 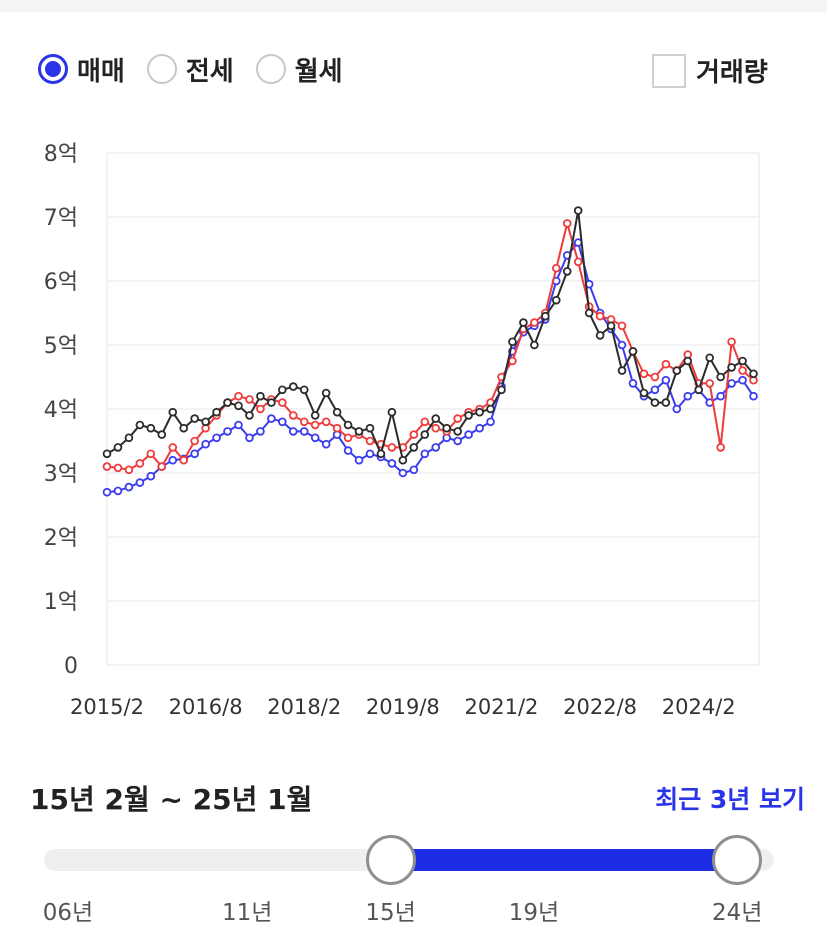 I want to click on y-tick-label: 3억, so click(x=61, y=474).